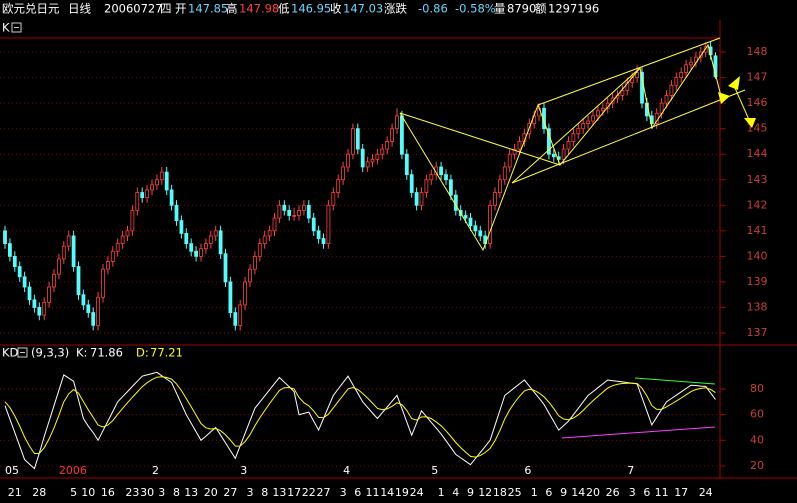 The width and height of the screenshot is (797, 503). I want to click on month-label: 4, so click(346, 470).